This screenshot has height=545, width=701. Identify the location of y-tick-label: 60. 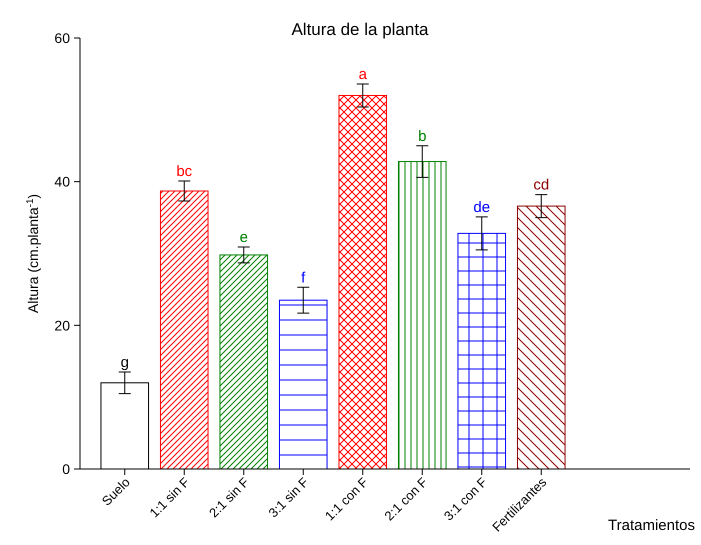
(62, 38).